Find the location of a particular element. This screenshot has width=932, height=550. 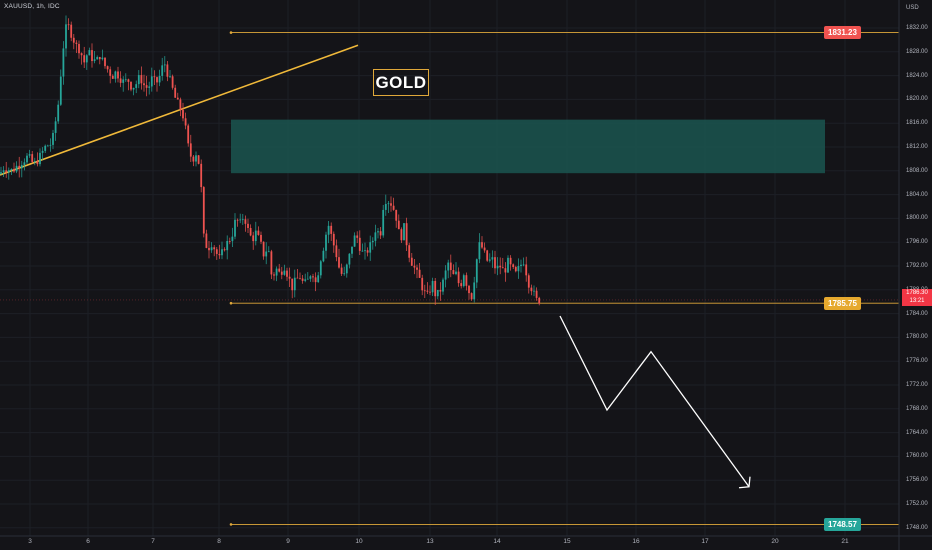

price-tick-label: 1784.00 is located at coordinates (917, 313).